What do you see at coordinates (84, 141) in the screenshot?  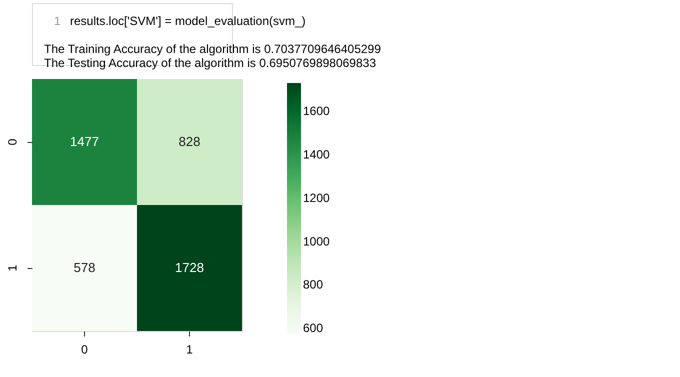 I see `data-label: 1477` at bounding box center [84, 141].